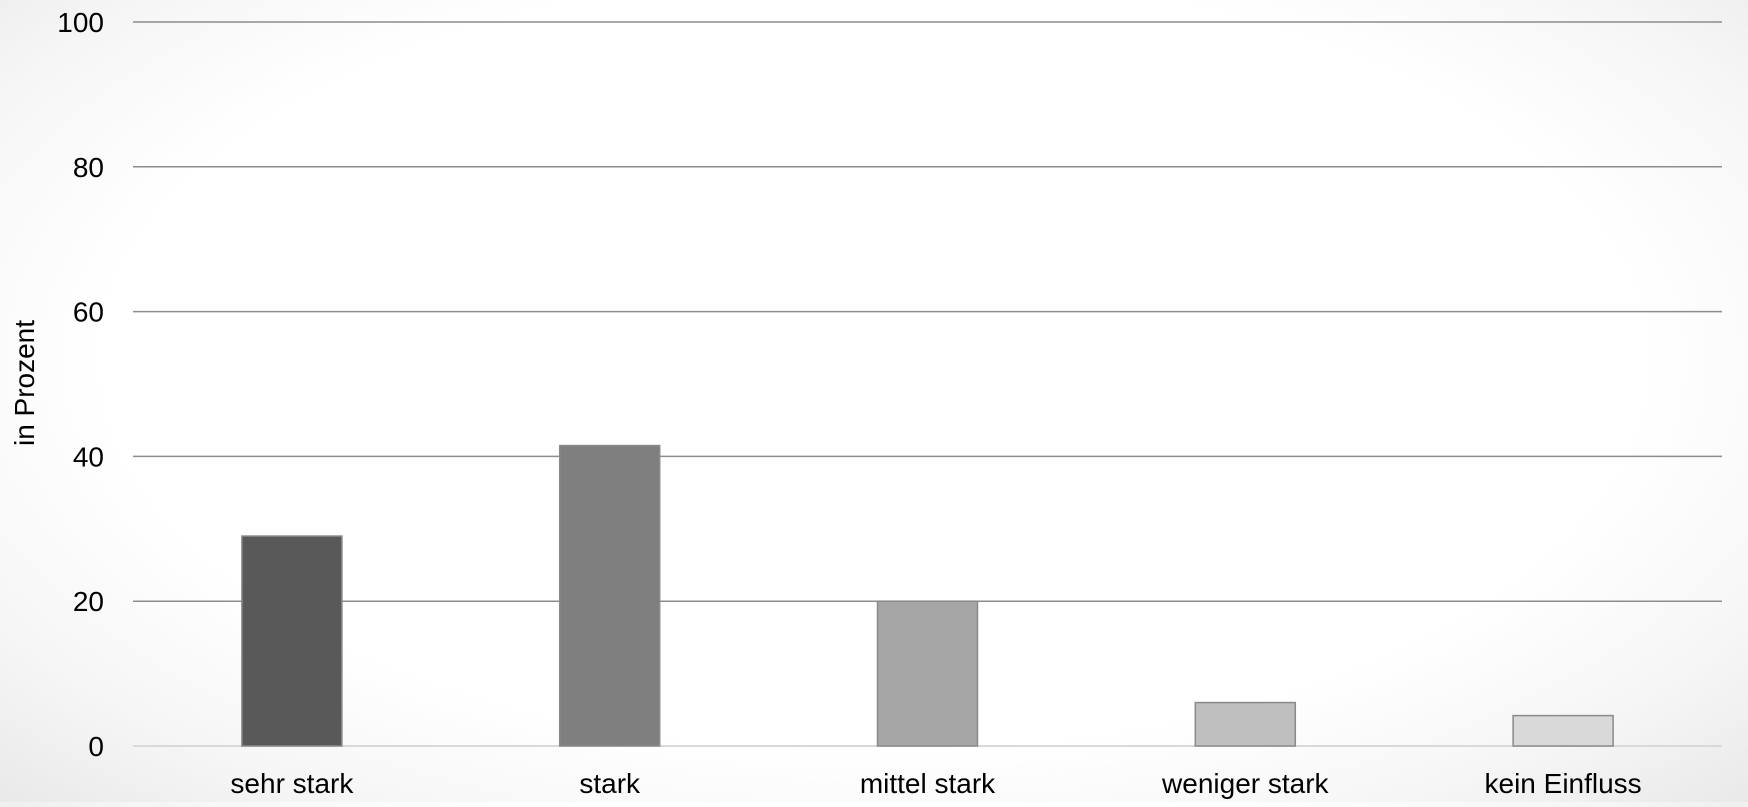  Describe the element at coordinates (928, 783) in the screenshot. I see `x-tick-label: mittel stark` at that location.